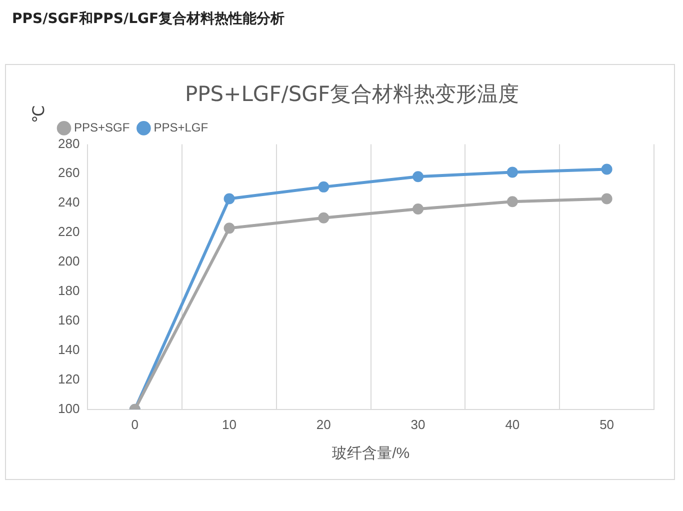 The height and width of the screenshot is (511, 683). What do you see at coordinates (418, 424) in the screenshot?
I see `x-tick-label: 30` at bounding box center [418, 424].